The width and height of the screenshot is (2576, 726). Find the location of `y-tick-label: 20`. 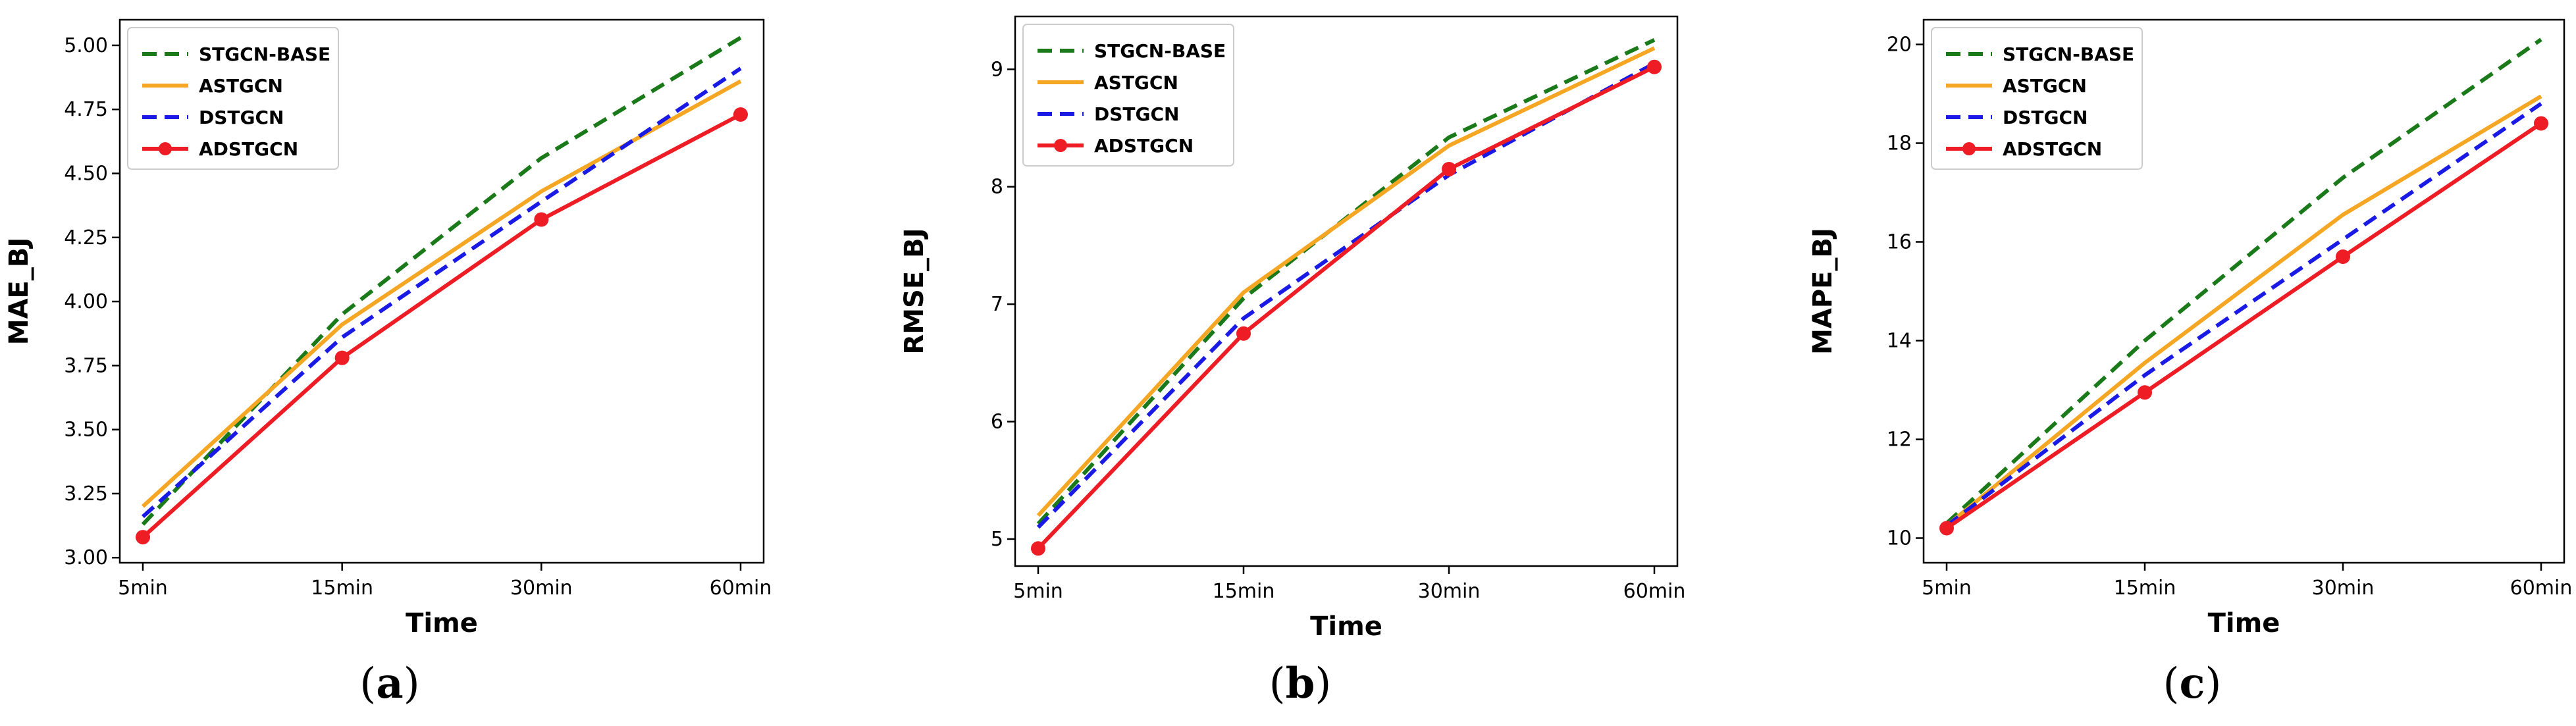

y-tick-label: 20 is located at coordinates (1899, 46).